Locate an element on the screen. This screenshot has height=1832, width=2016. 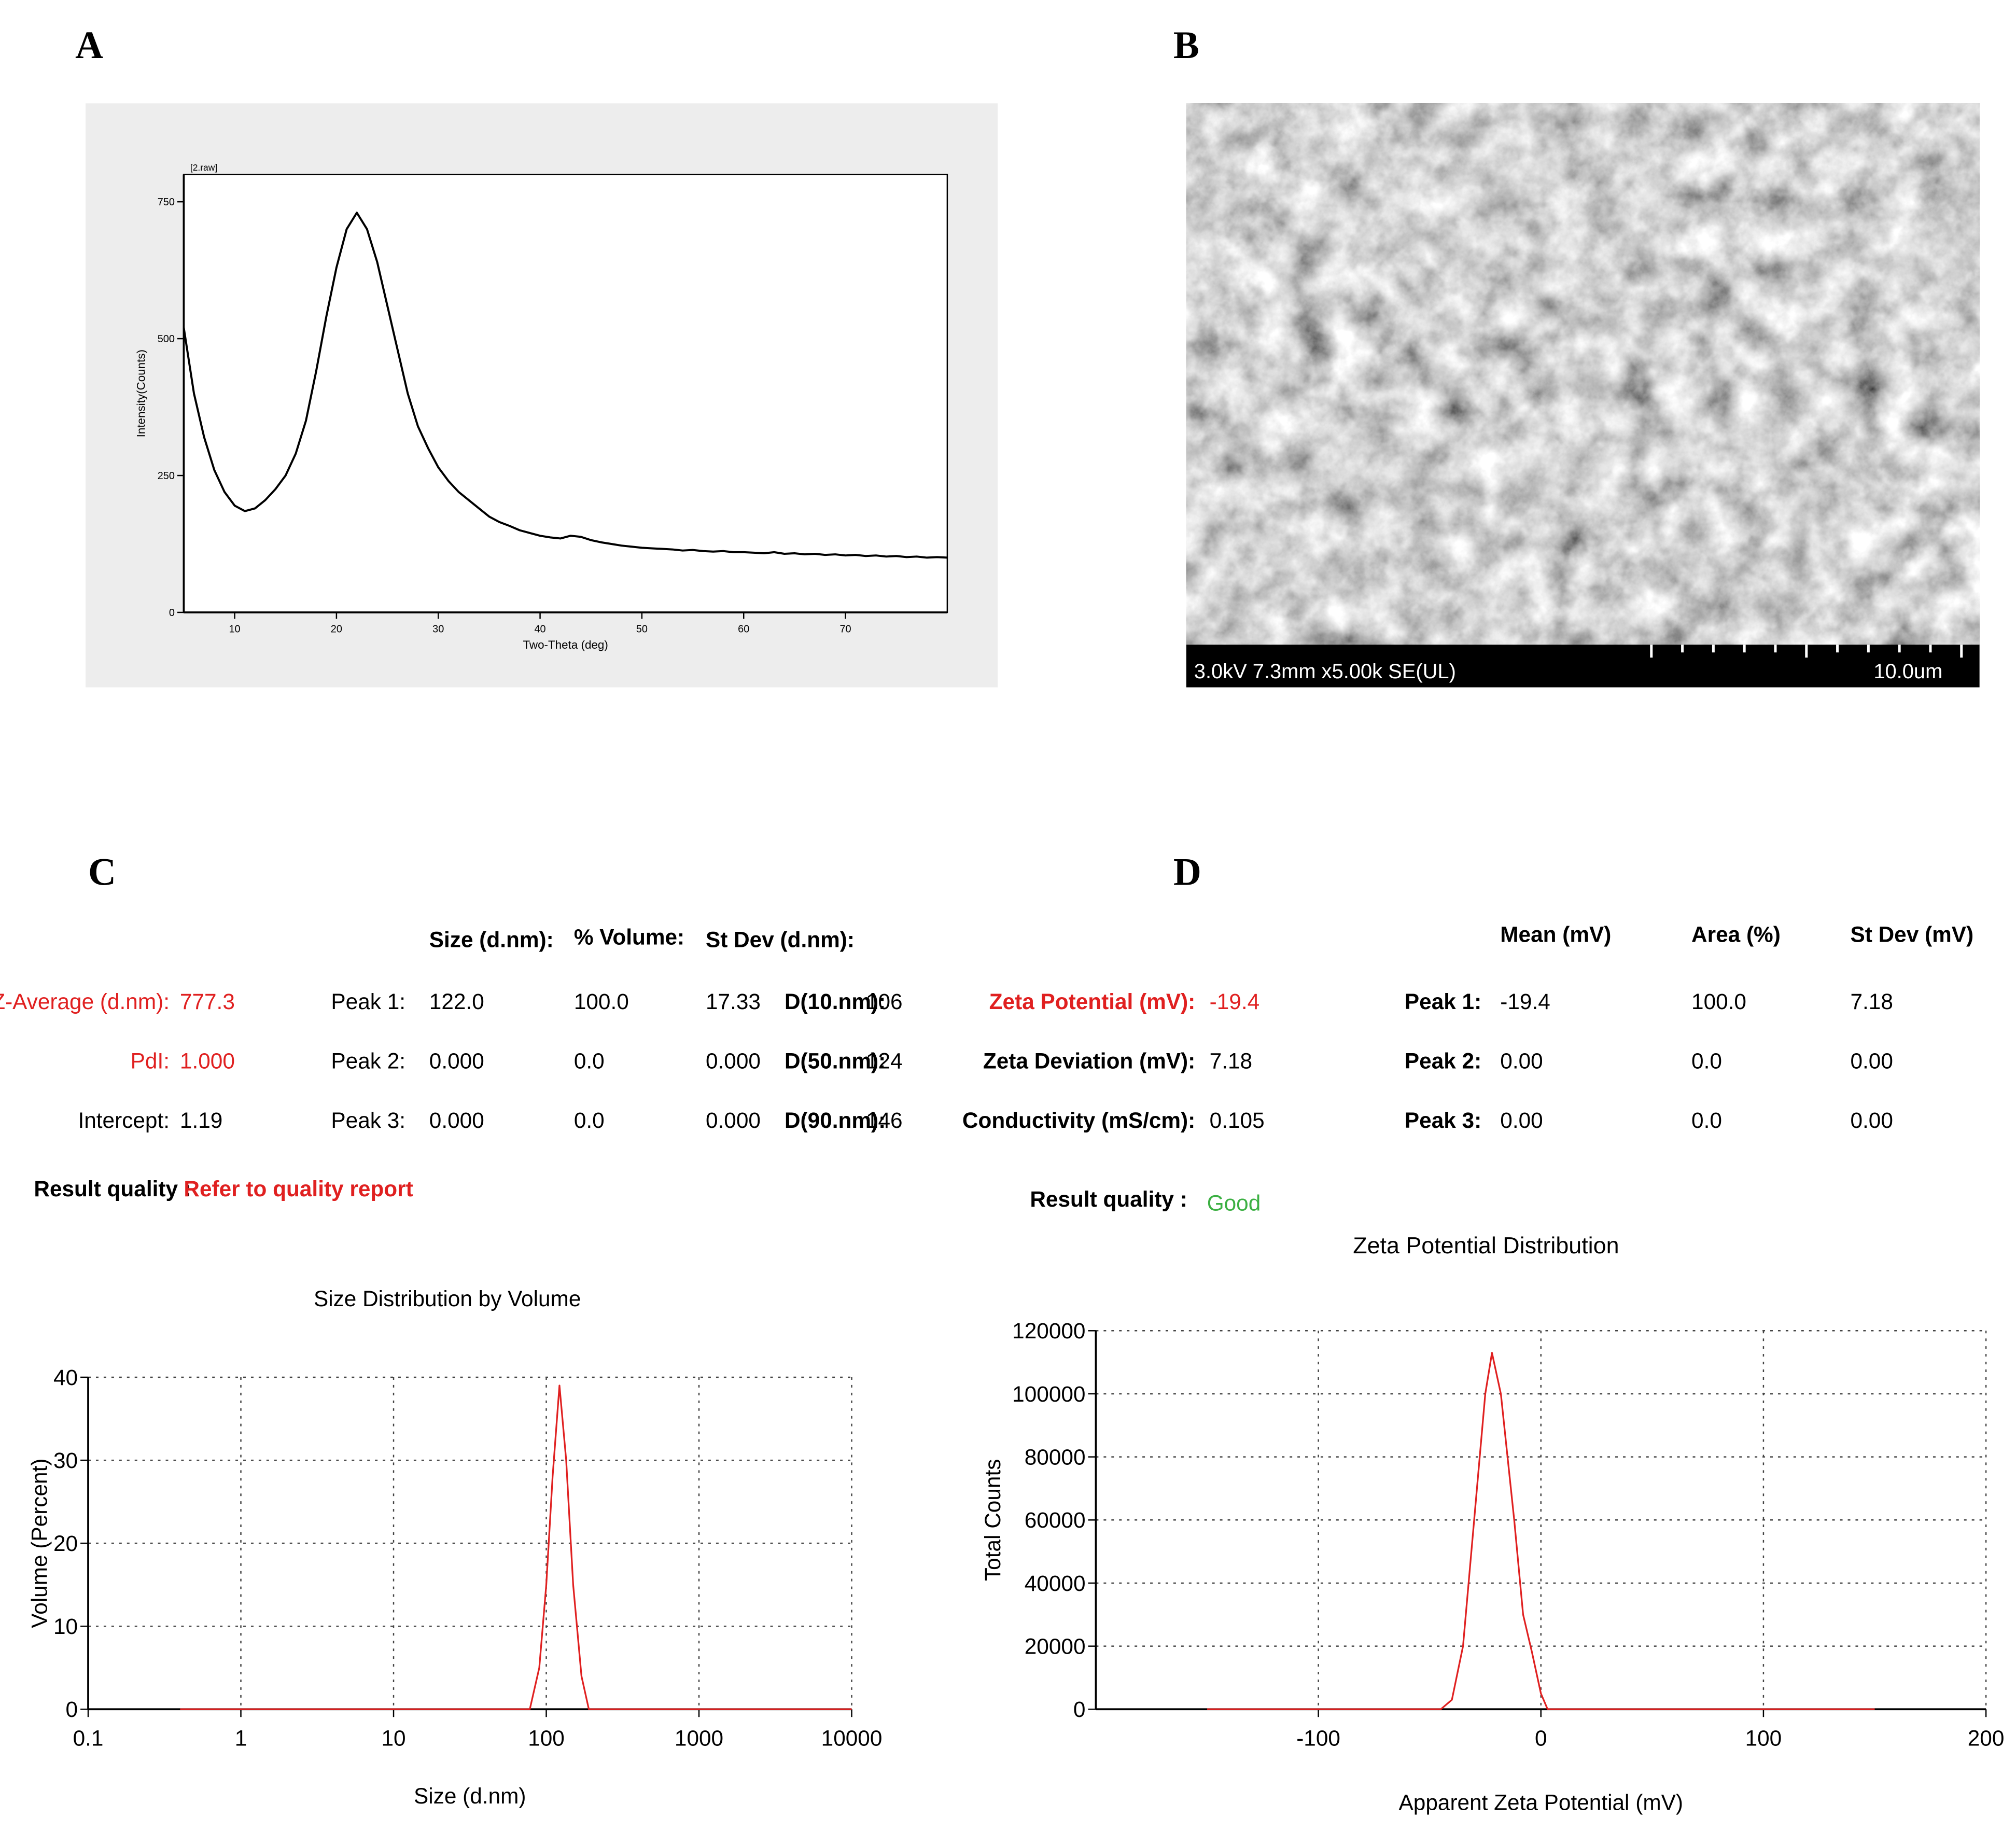
label: Z-Average (d.nm): is located at coordinates (85, 1002).